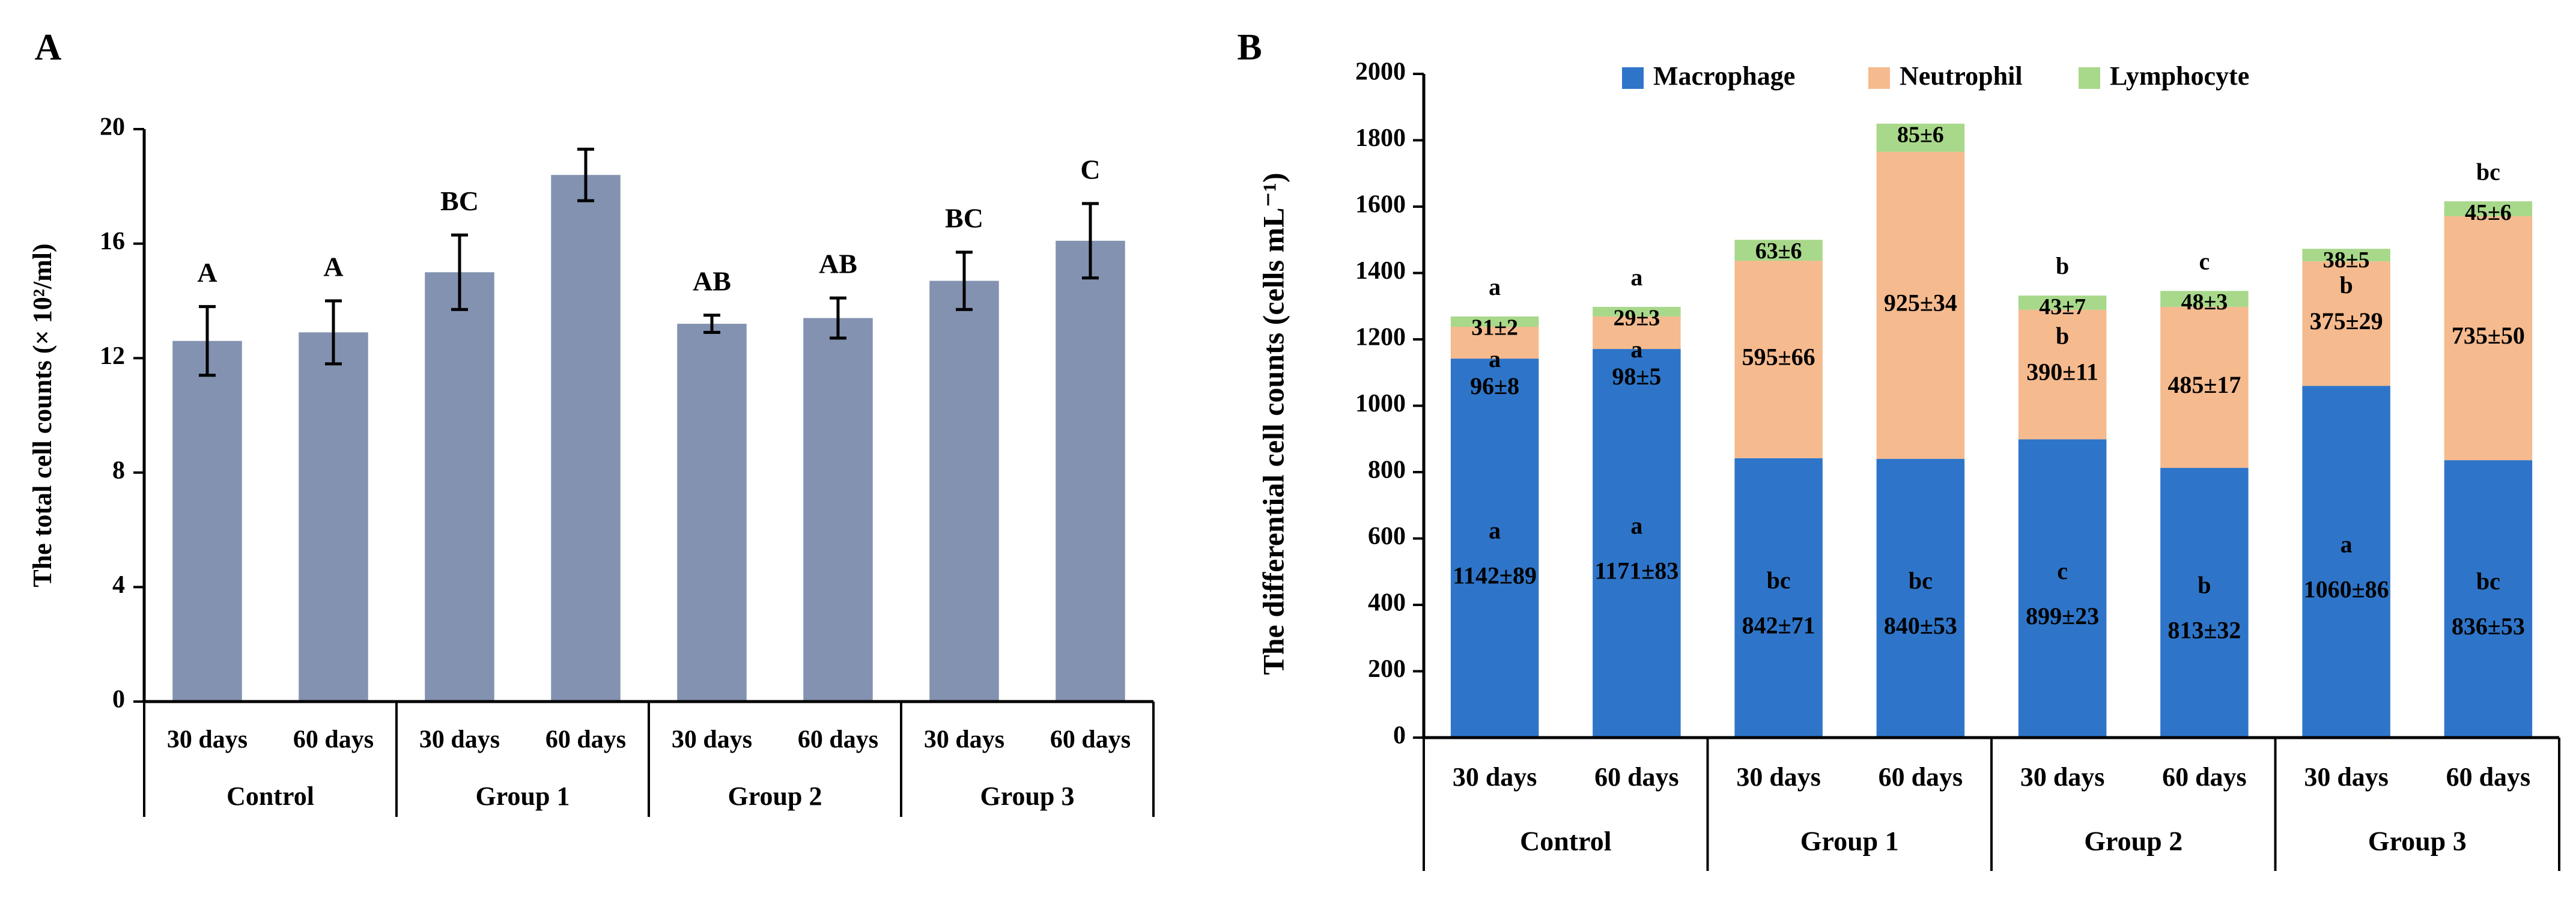 Image resolution: width=2576 pixels, height=907 pixels. What do you see at coordinates (1387, 536) in the screenshot?
I see `panel-b-y-tick-label: 600` at bounding box center [1387, 536].